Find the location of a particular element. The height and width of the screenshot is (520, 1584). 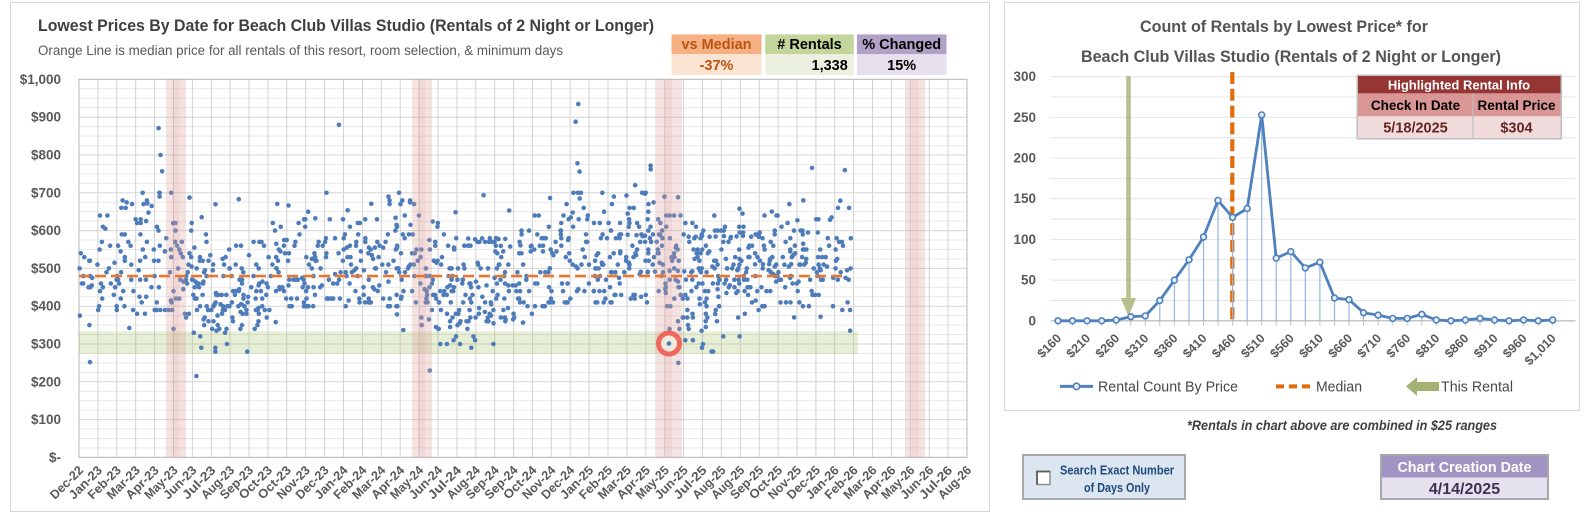

svg-text: Rental Price is located at coordinates (1516, 105).